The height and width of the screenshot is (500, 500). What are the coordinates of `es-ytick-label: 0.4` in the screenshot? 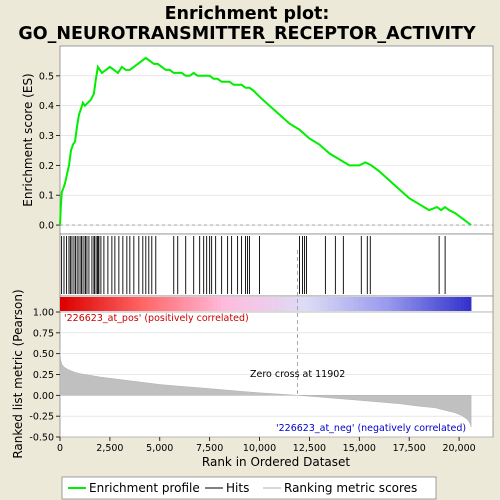 It's located at (46, 106).